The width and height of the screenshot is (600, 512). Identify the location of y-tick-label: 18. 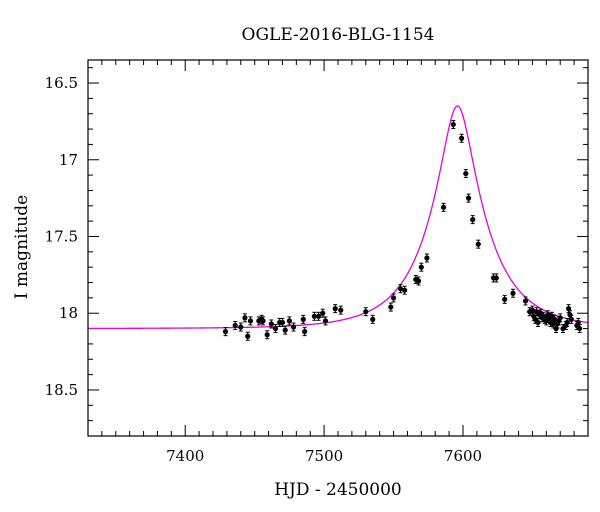
(68, 313).